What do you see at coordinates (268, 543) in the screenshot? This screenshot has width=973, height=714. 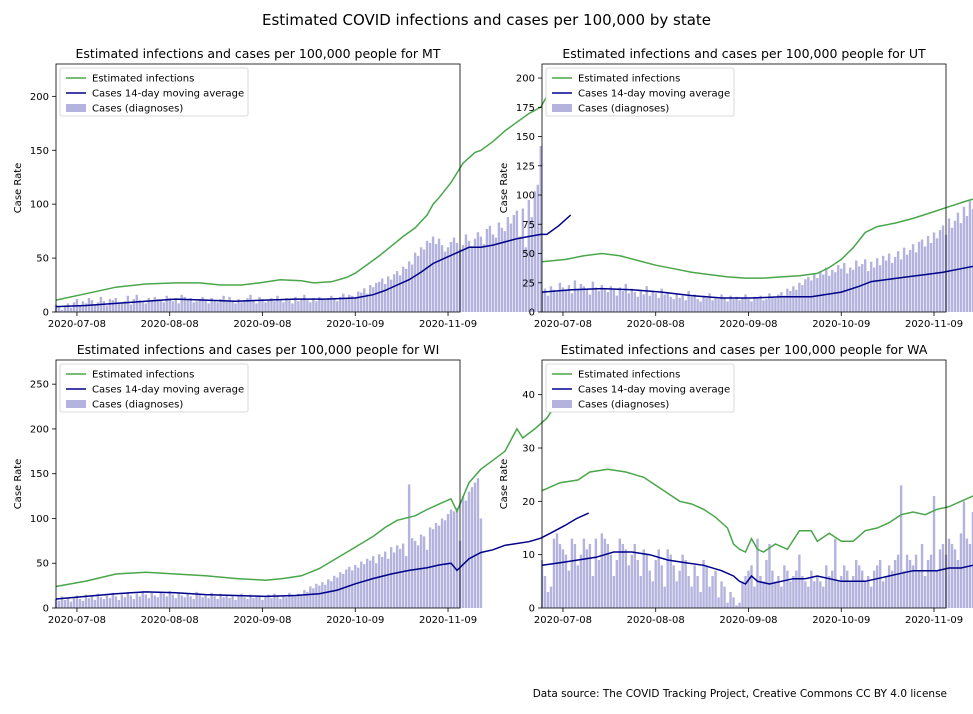 I see `cases-bars` at bounding box center [268, 543].